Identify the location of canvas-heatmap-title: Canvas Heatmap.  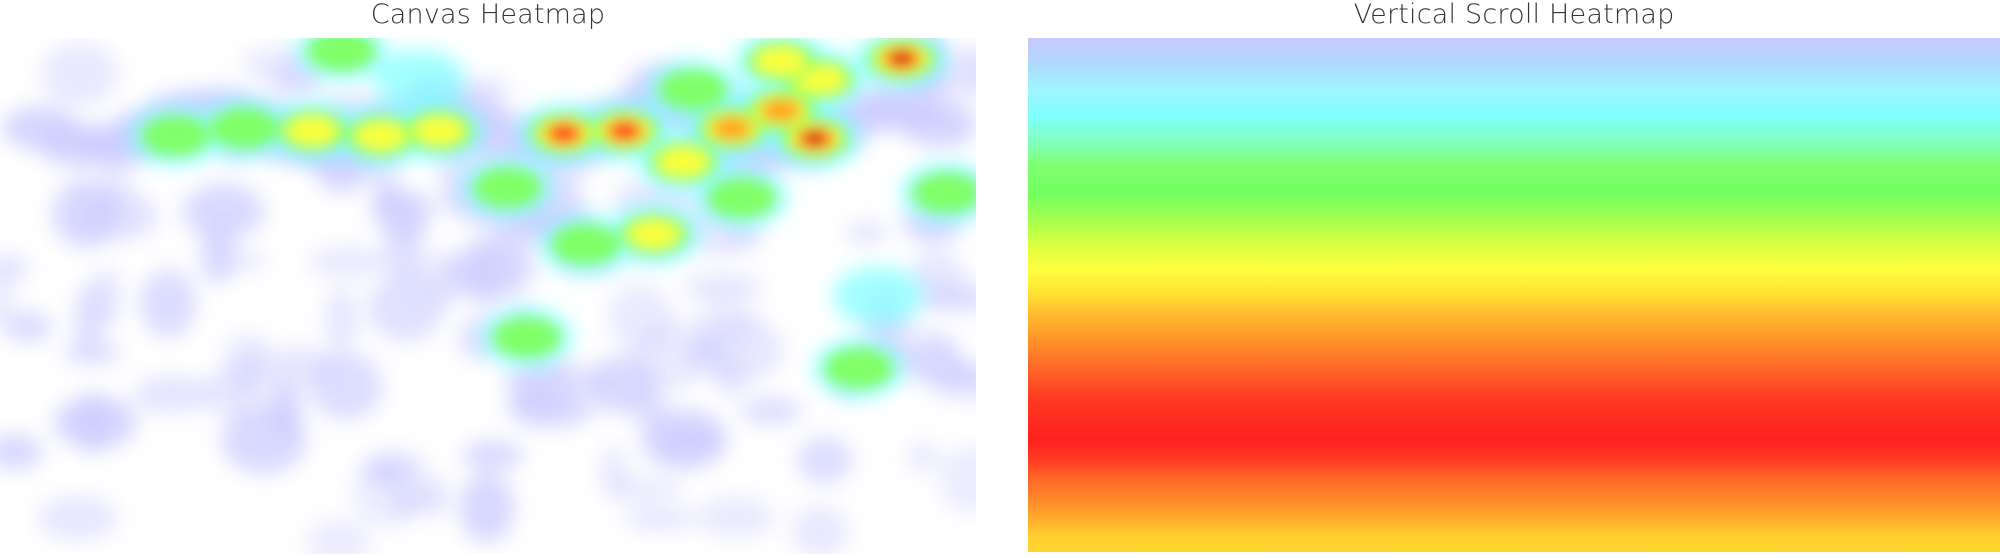
(488, 15).